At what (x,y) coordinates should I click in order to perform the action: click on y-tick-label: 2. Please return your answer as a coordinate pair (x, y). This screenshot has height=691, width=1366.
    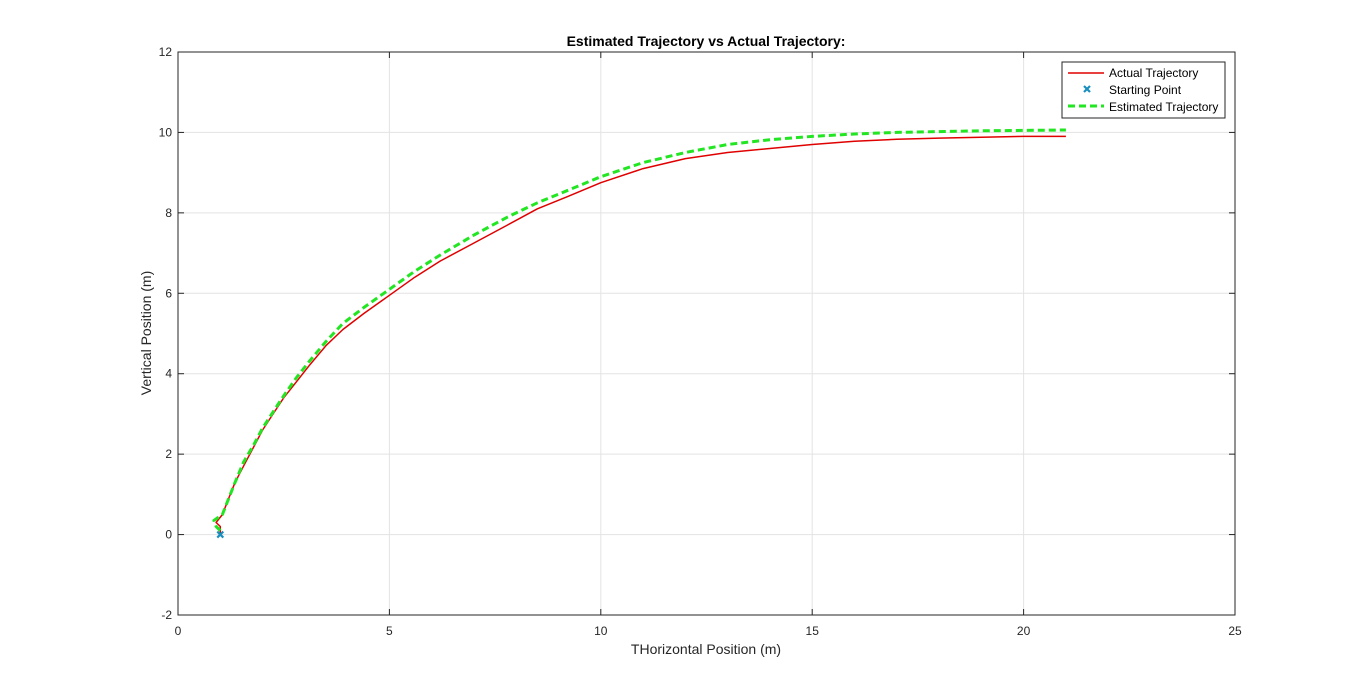
    Looking at the image, I should click on (168, 454).